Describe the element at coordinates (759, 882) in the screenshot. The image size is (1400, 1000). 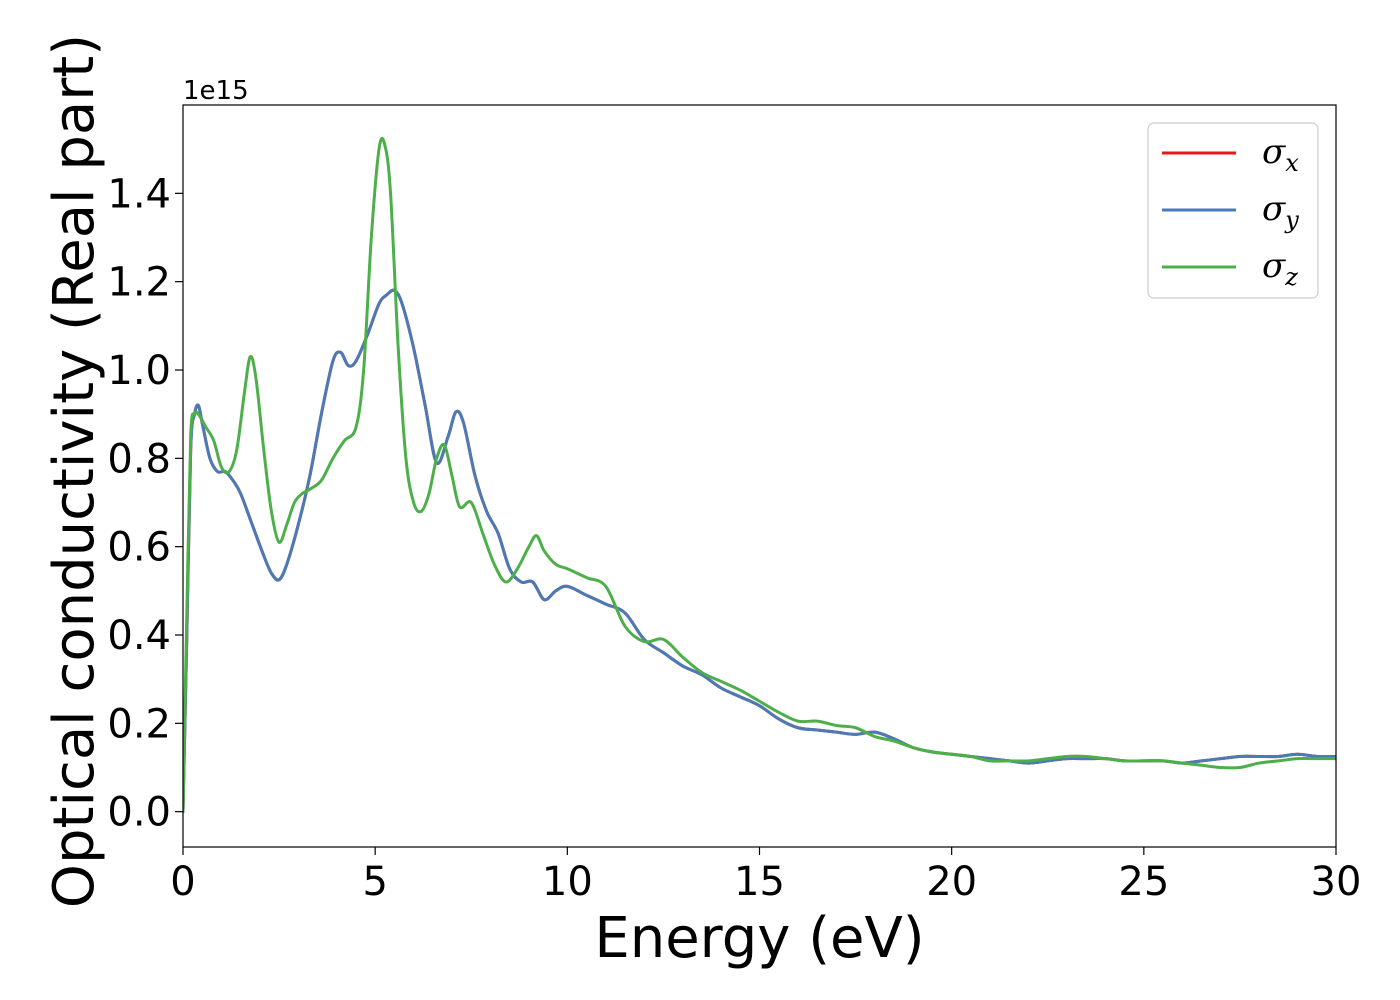
I see `x-tick-label: 15` at that location.